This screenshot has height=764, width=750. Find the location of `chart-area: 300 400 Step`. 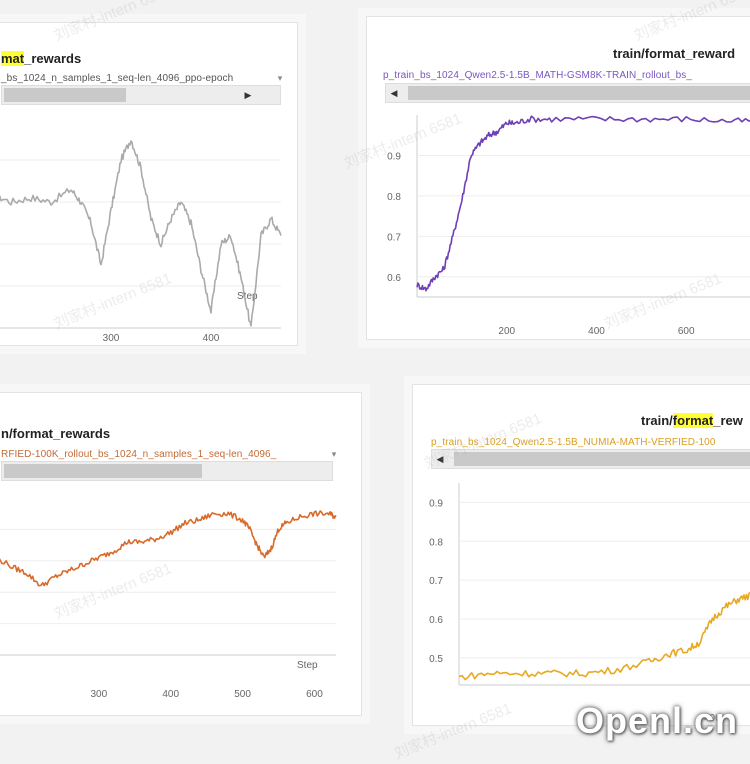

chart-area: 300 400 Step is located at coordinates (141, 242).